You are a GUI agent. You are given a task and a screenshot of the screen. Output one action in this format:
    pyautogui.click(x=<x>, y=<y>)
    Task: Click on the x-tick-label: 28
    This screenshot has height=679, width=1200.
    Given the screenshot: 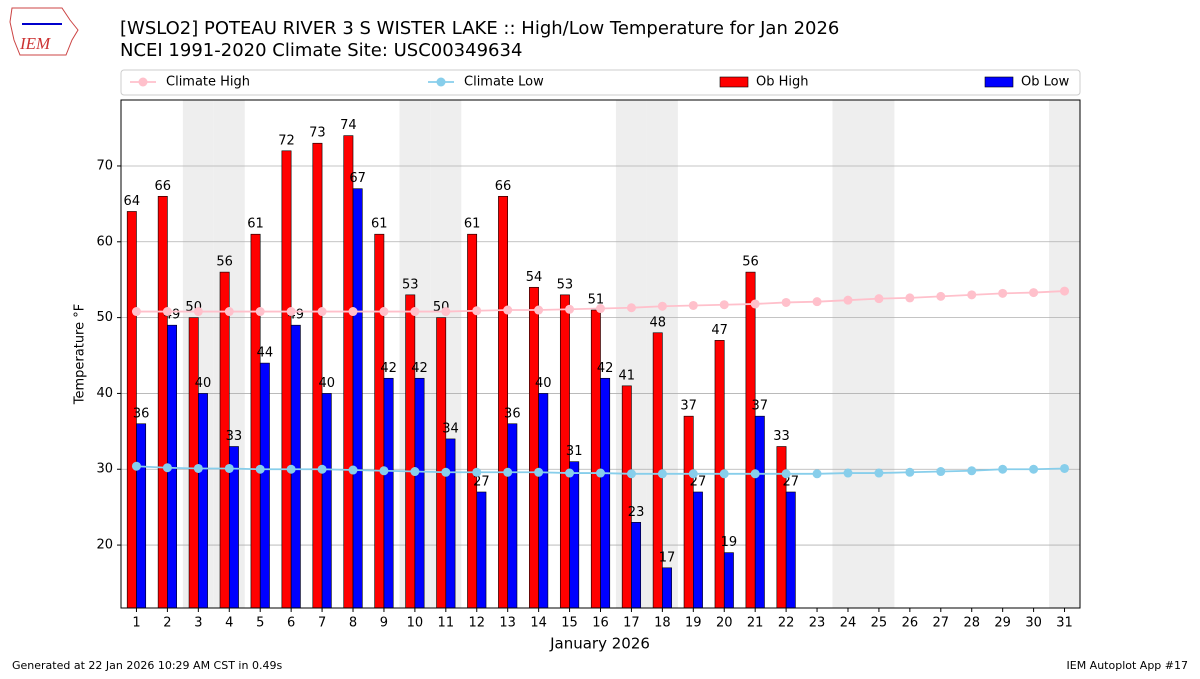 What is the action you would take?
    pyautogui.click(x=971, y=623)
    